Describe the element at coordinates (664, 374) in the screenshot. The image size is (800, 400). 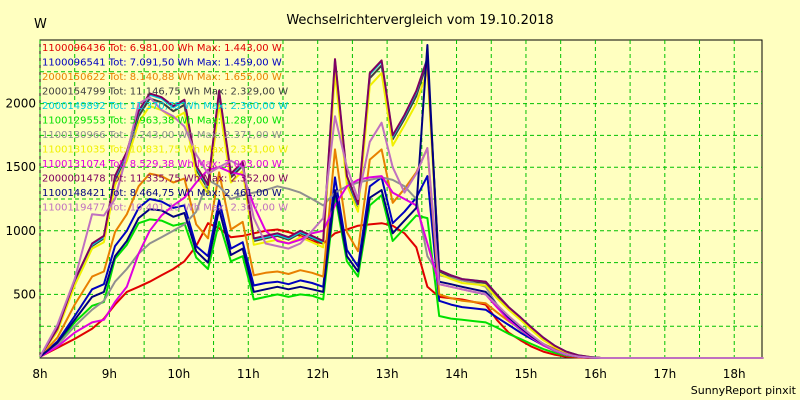
I see `x-tick-label: 17h` at that location.